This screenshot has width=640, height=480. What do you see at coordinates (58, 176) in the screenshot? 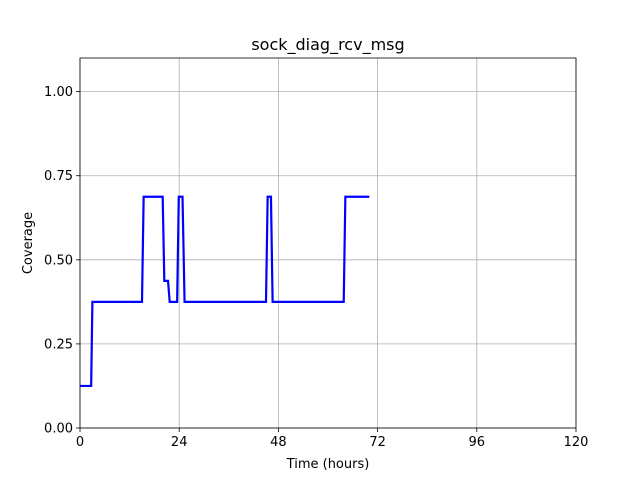
I see `y-tick-label: 0.75` at bounding box center [58, 176].